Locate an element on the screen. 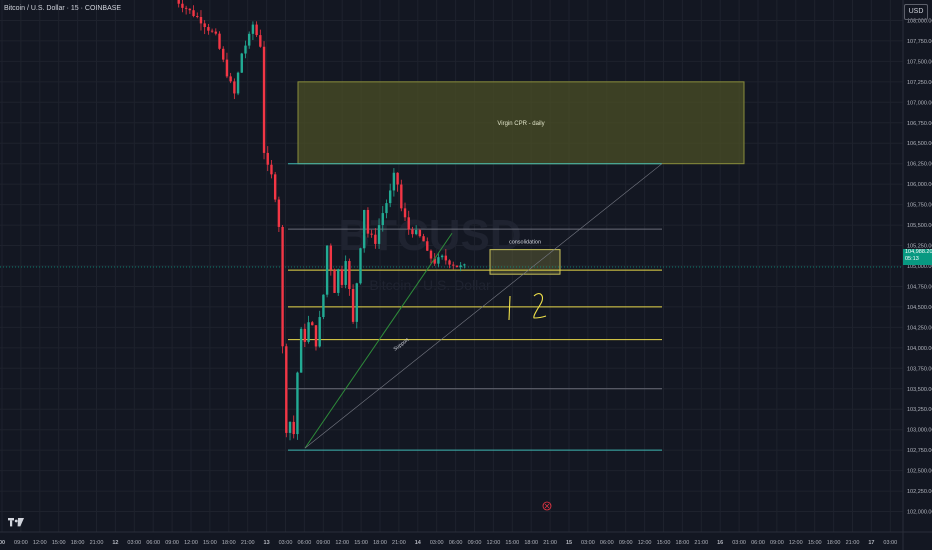 This screenshot has width=932, height=550. price-tick-label: 107,500.00 is located at coordinates (919, 62).